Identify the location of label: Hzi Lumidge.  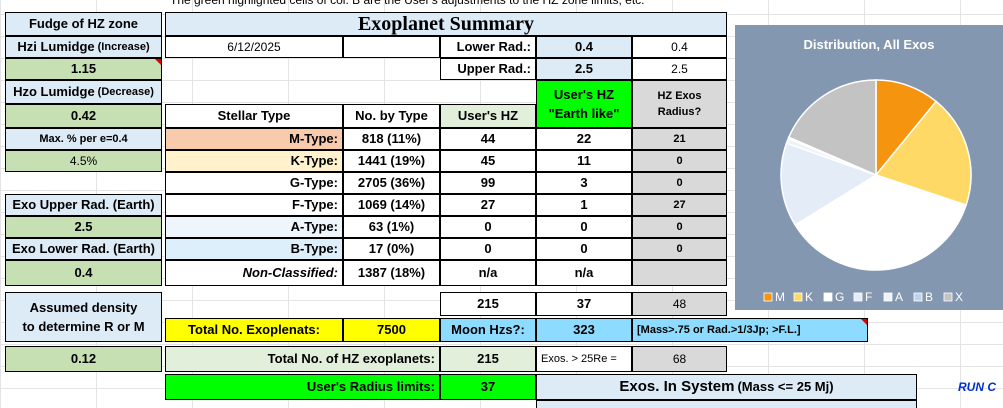
(56, 47).